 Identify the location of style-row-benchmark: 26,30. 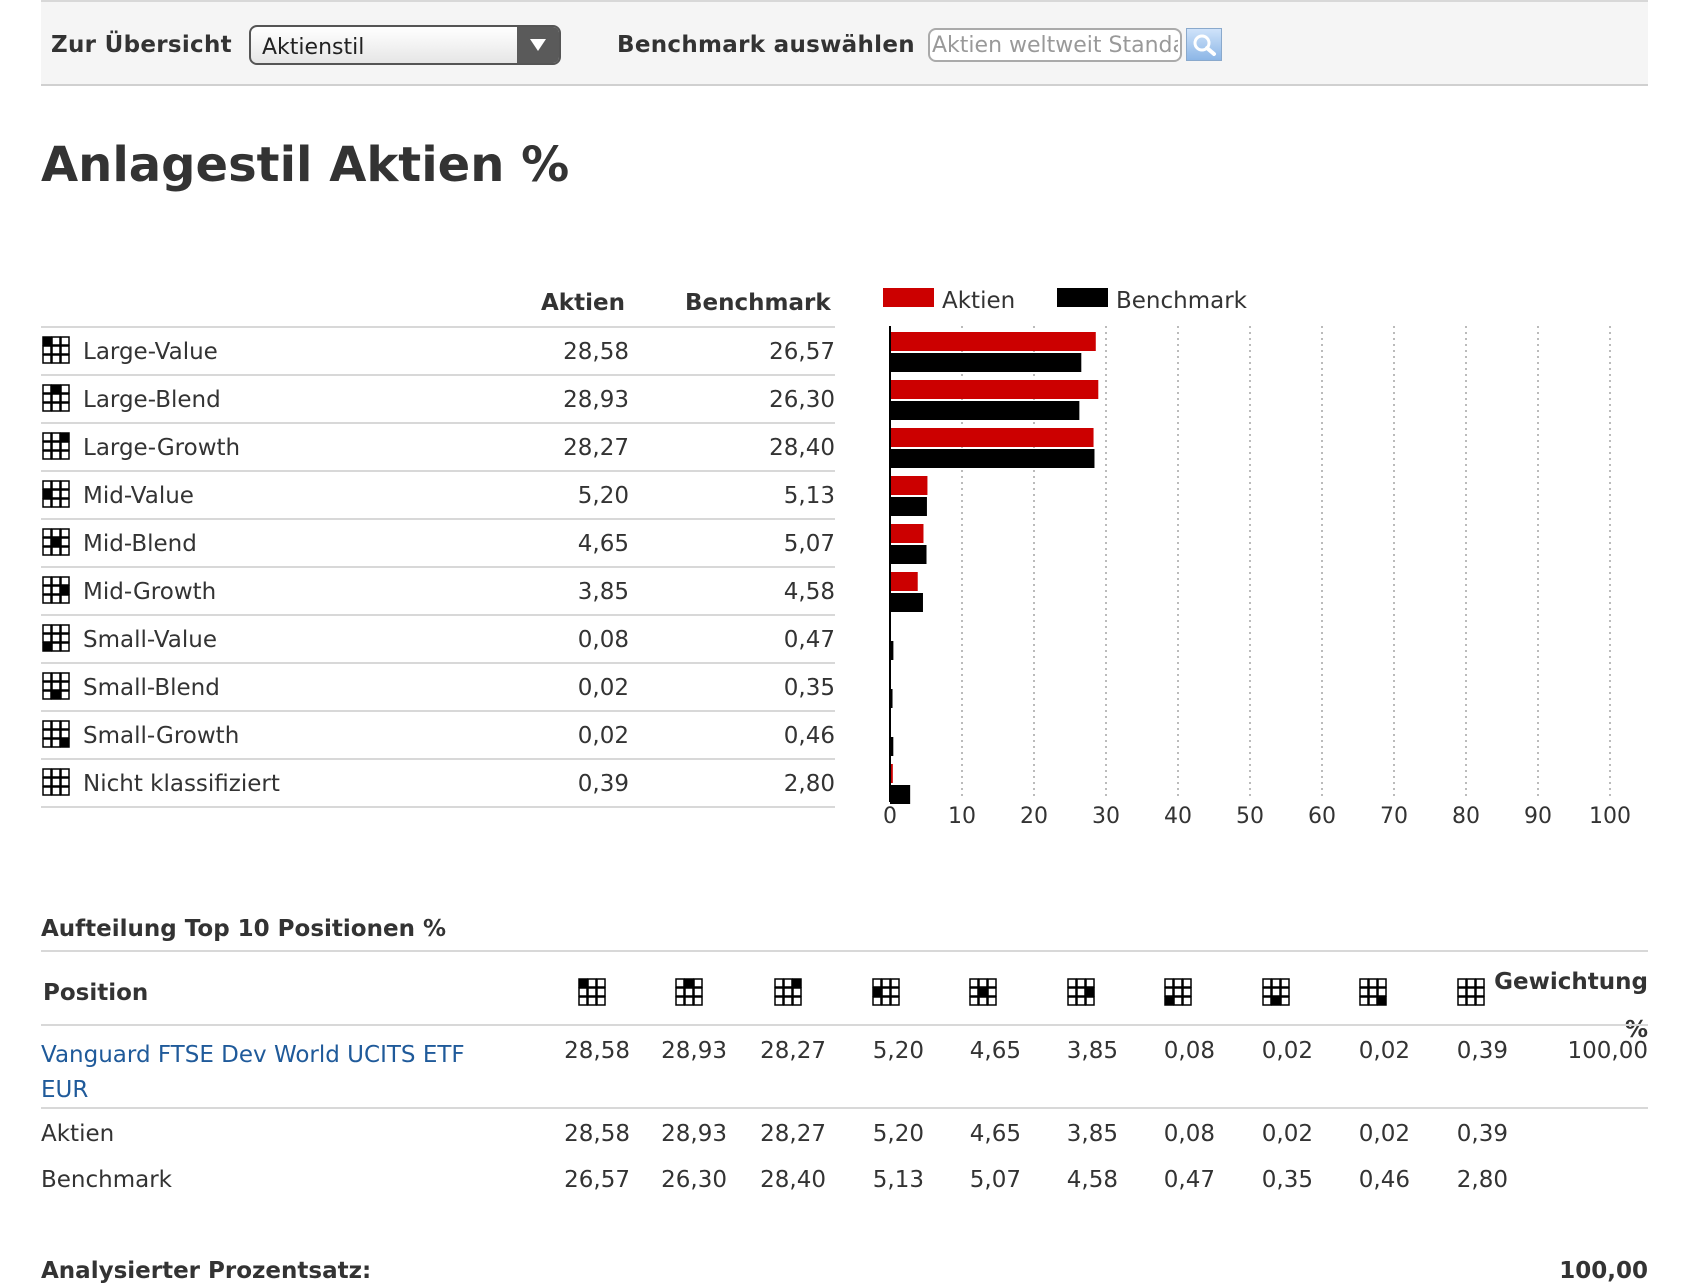
(802, 400).